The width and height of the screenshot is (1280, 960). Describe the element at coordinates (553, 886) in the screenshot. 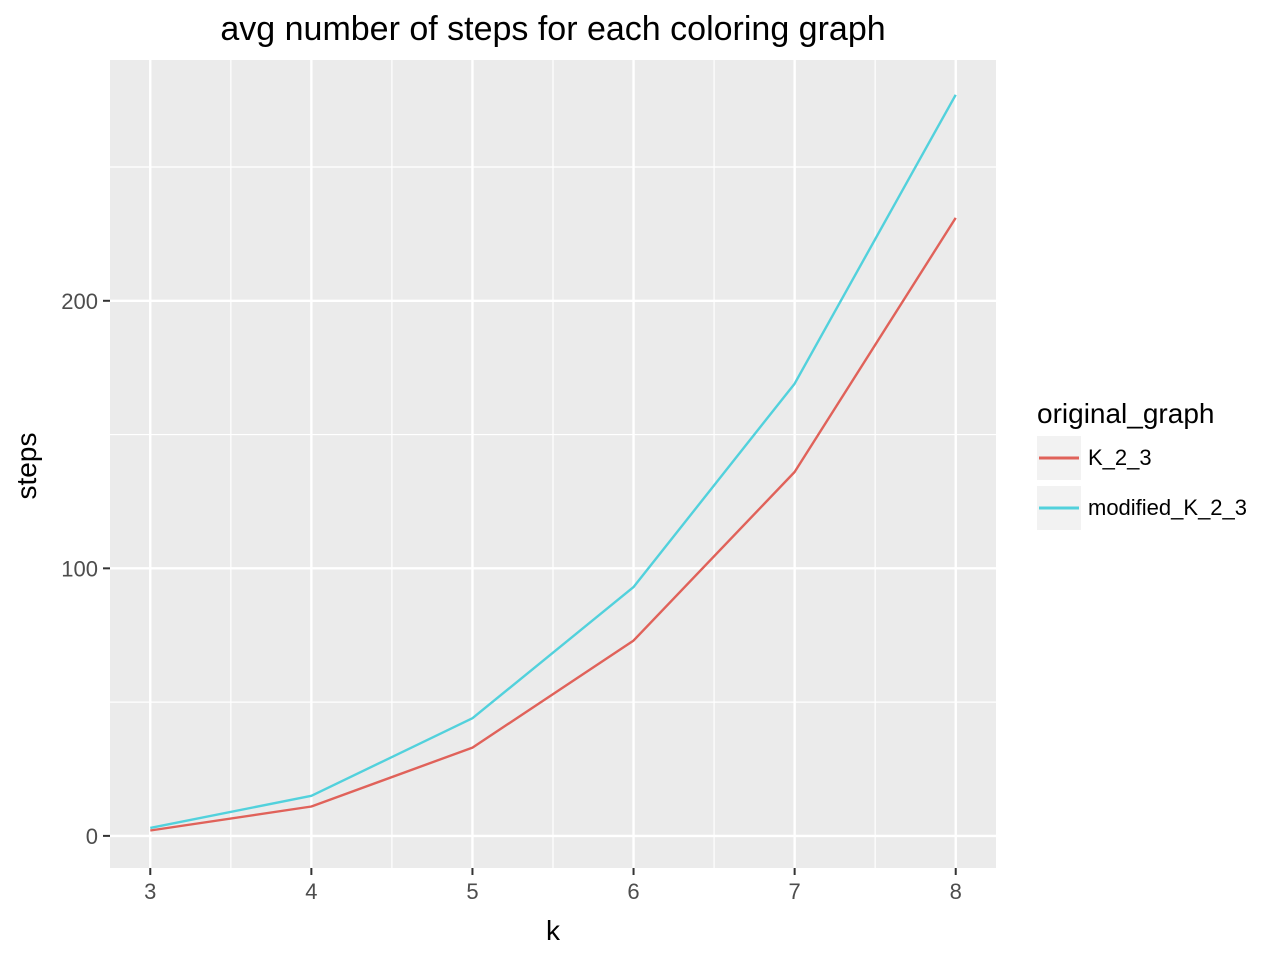

I see `x-axis: 3 4 5 6 7 8` at that location.